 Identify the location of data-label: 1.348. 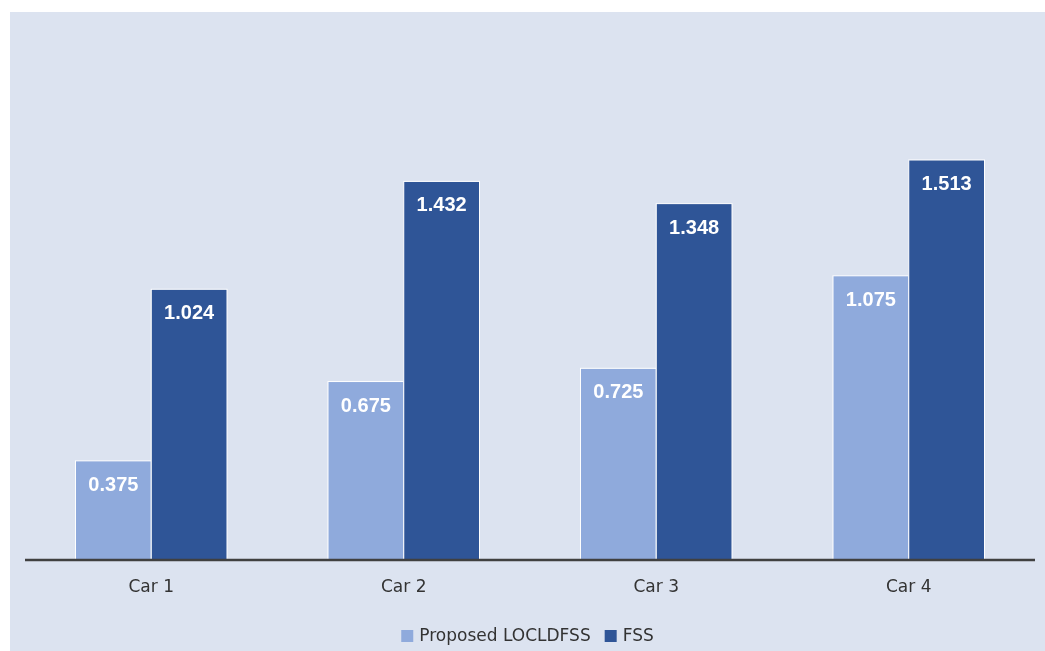
(694, 226).